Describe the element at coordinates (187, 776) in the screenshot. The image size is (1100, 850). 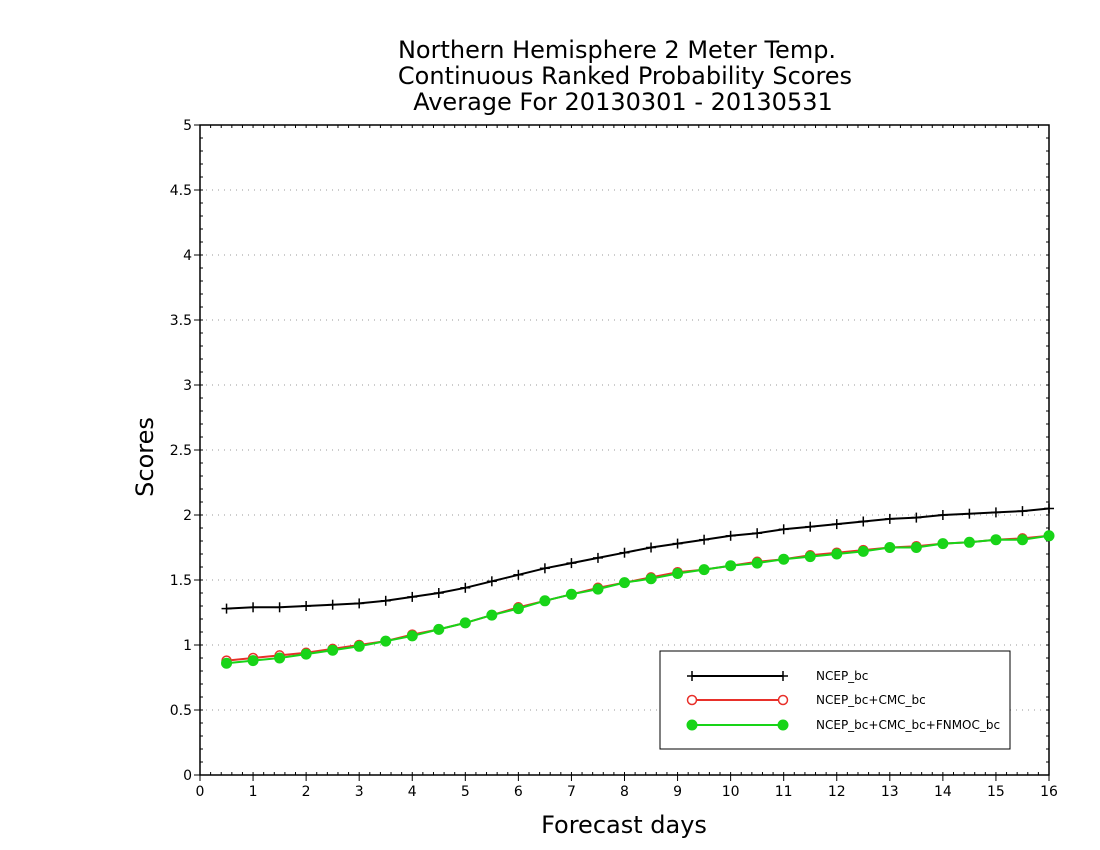
I see `y-tick-label: 0` at that location.